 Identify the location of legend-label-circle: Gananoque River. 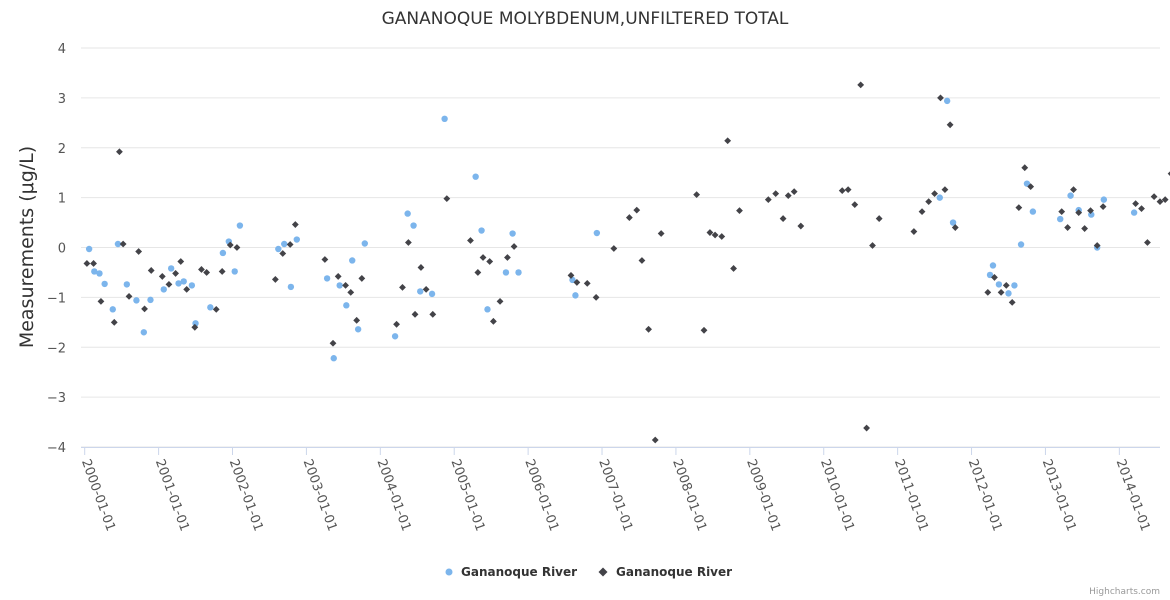
(519, 572).